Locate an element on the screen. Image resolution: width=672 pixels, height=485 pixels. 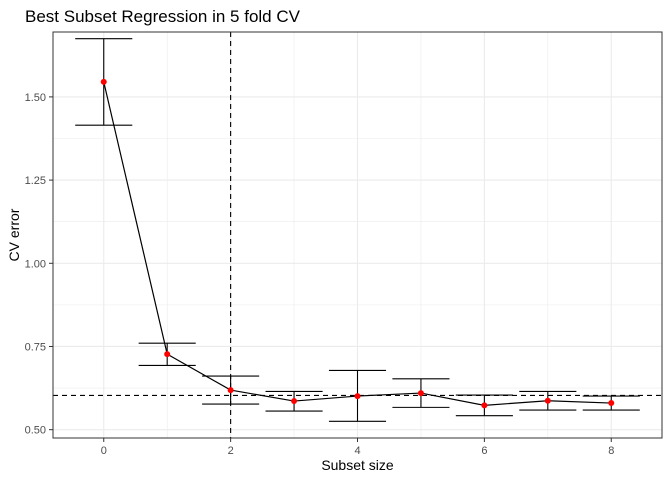
y-axis: 0.50 0.75 1.00 1.25 1.50 is located at coordinates (39, 264).